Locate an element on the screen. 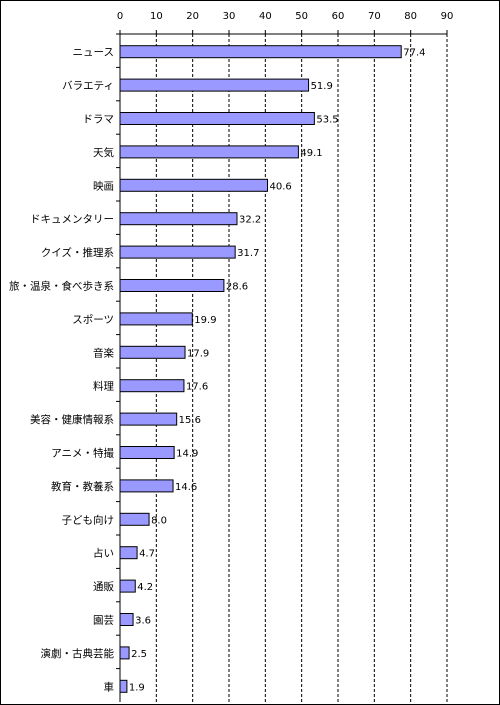  data-label: 15.6 is located at coordinates (190, 420).